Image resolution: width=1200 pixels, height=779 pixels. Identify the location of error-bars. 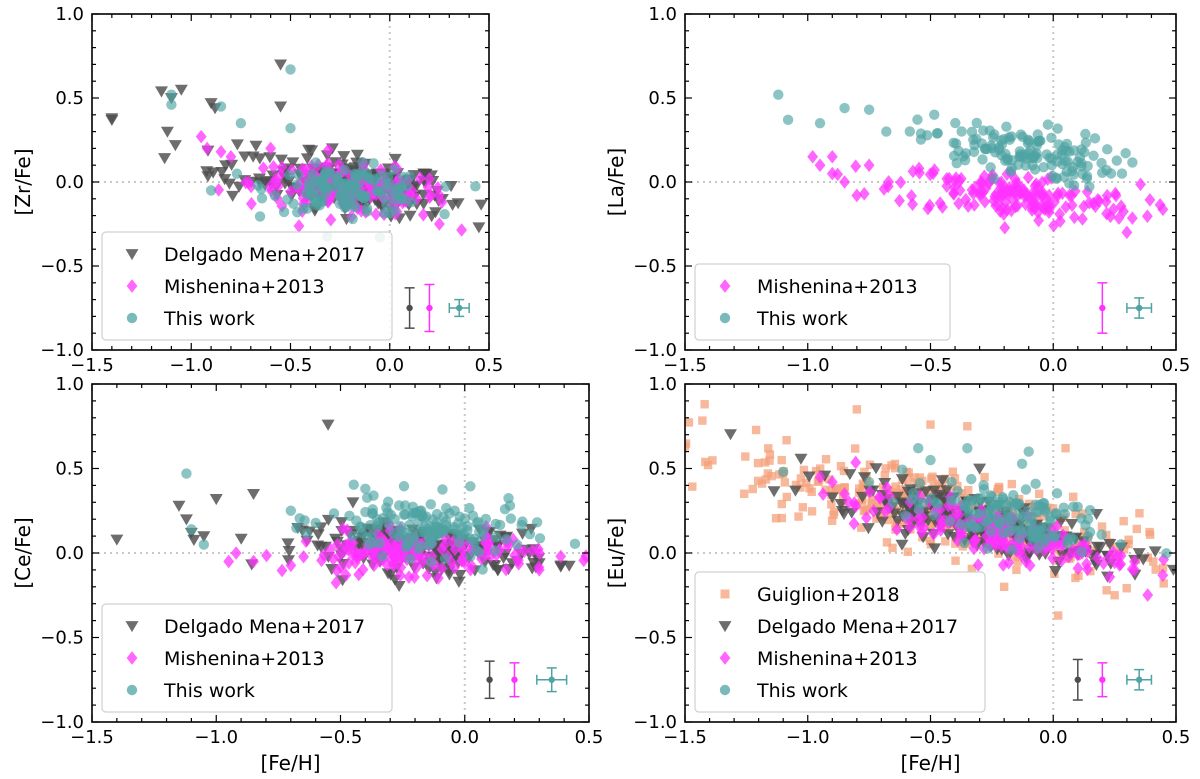
(526, 680).